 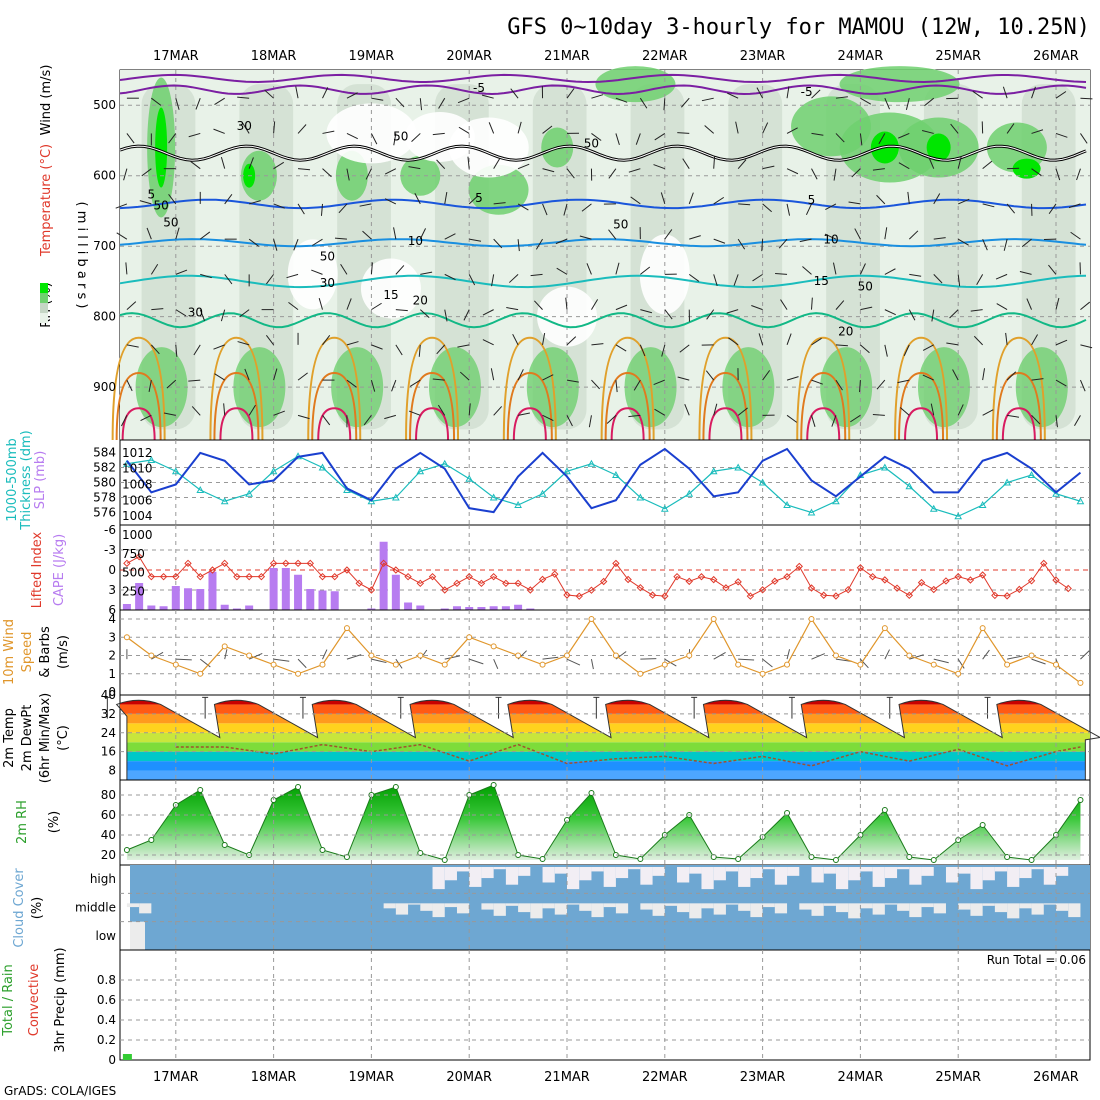 I want to click on cape-tick-label: 1000, so click(x=137, y=535).